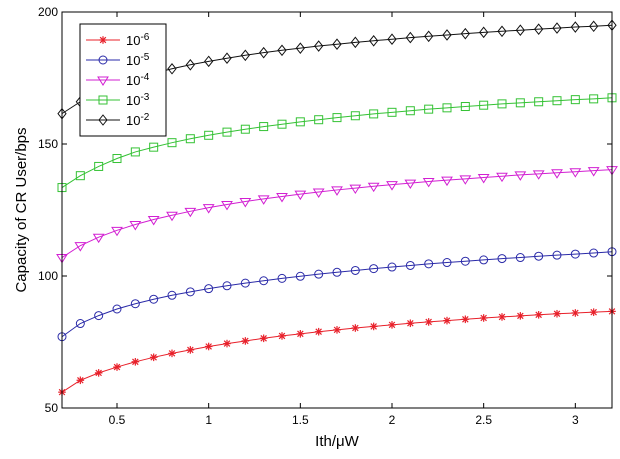 This screenshot has height=459, width=620. Describe the element at coordinates (21, 209) in the screenshot. I see `y-axis-label: Capacity of CR User/bps` at that location.